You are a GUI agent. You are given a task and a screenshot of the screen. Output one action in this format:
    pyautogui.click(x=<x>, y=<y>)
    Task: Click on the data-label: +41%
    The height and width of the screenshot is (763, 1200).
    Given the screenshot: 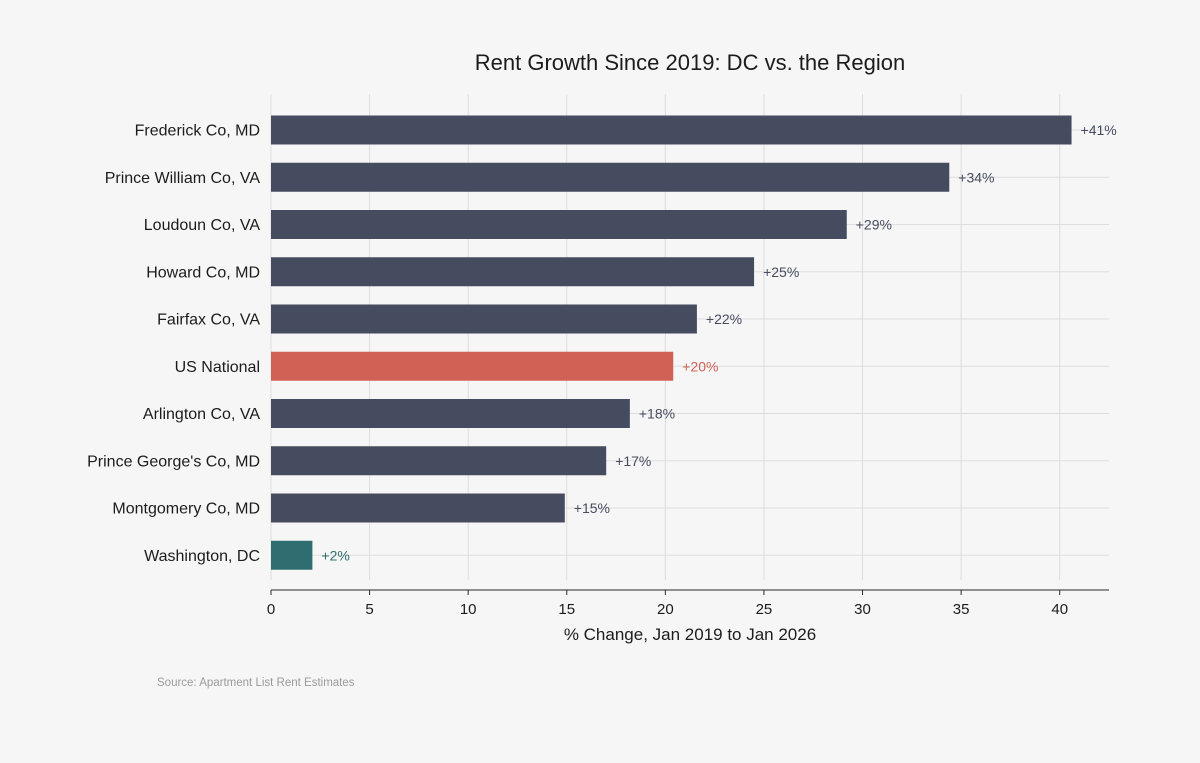 What is the action you would take?
    pyautogui.click(x=1099, y=130)
    